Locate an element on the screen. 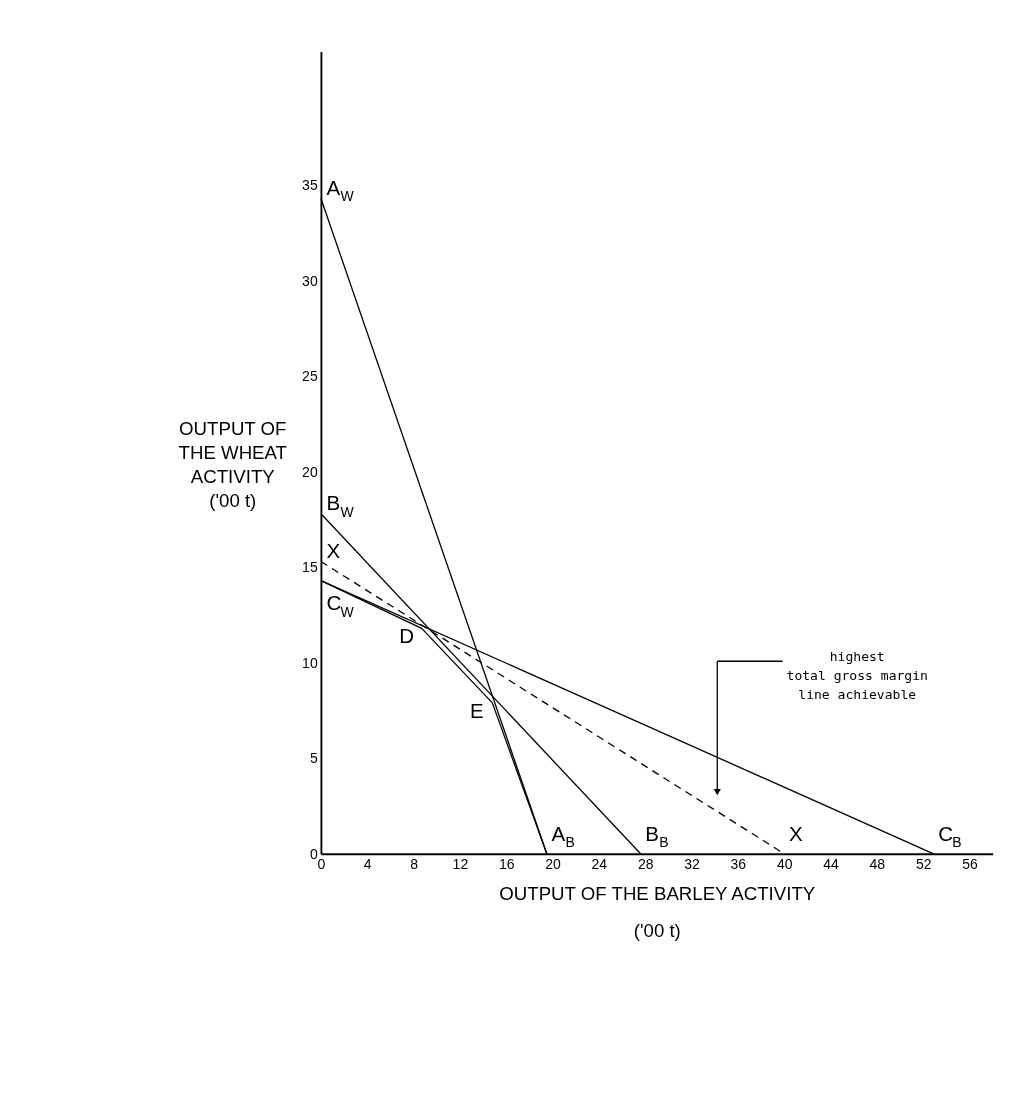  y-tick-label: 30 is located at coordinates (310, 280).